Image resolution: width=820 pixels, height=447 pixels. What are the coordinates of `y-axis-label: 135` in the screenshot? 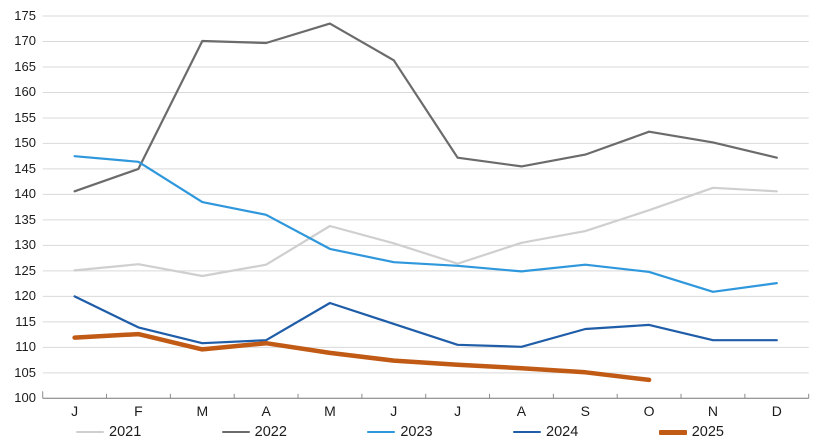 It's located at (25, 219).